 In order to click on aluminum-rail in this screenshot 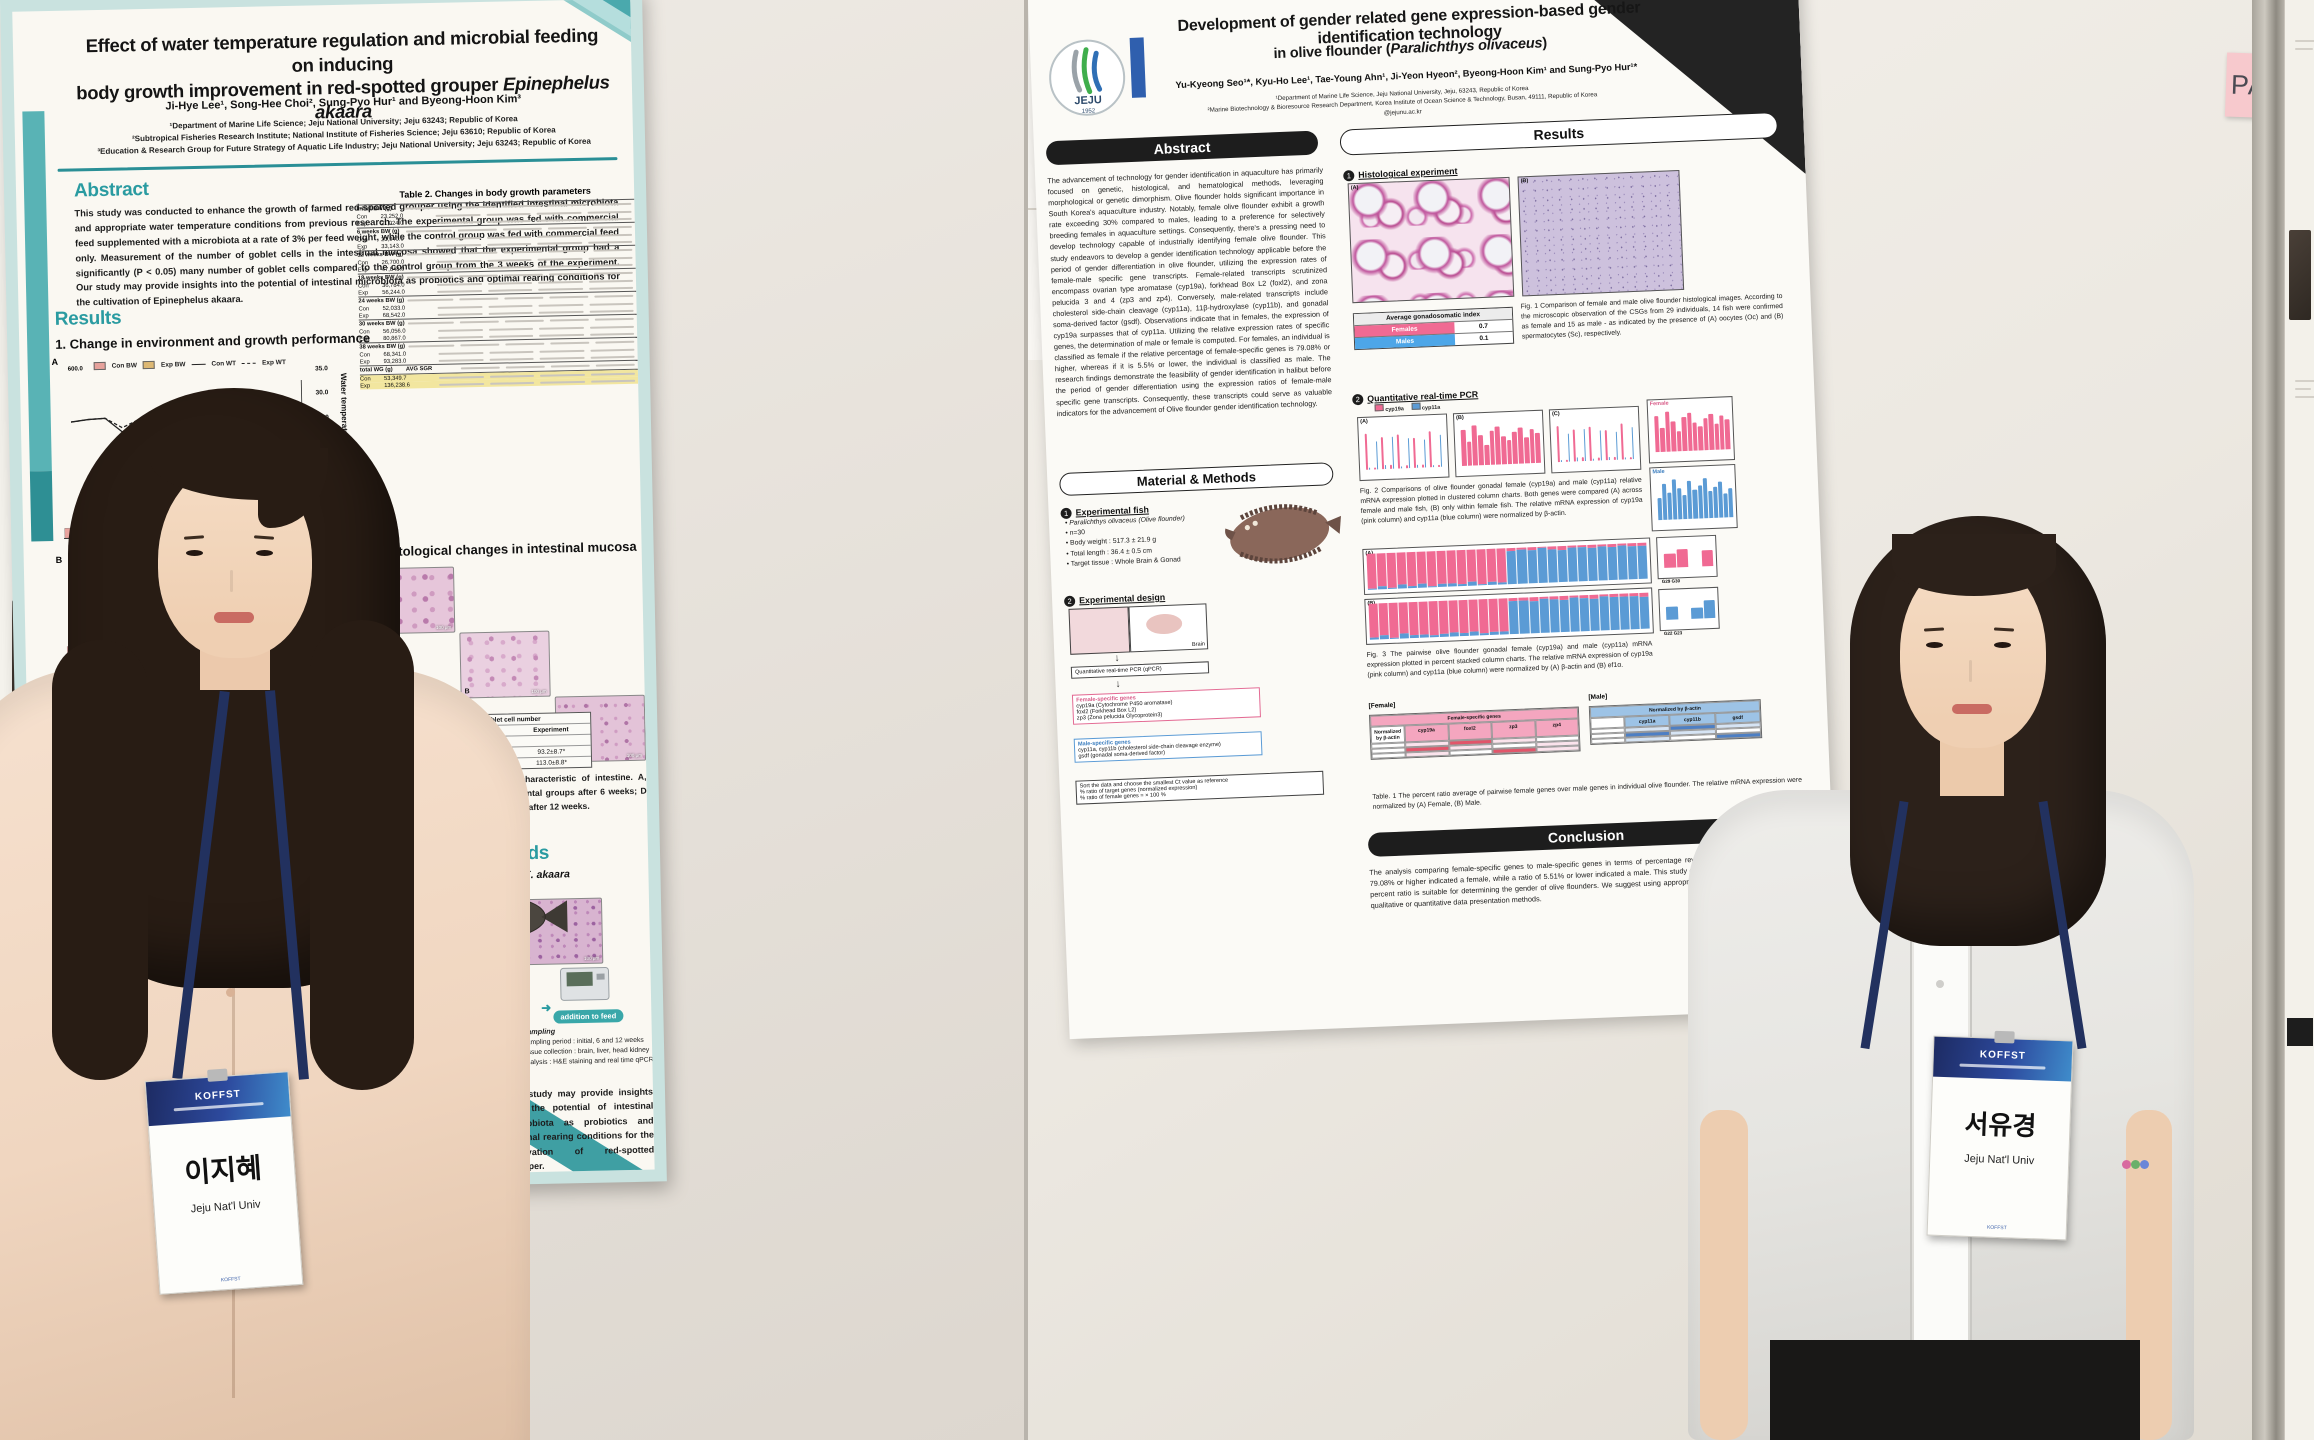, I will do `click(2268, 720)`.